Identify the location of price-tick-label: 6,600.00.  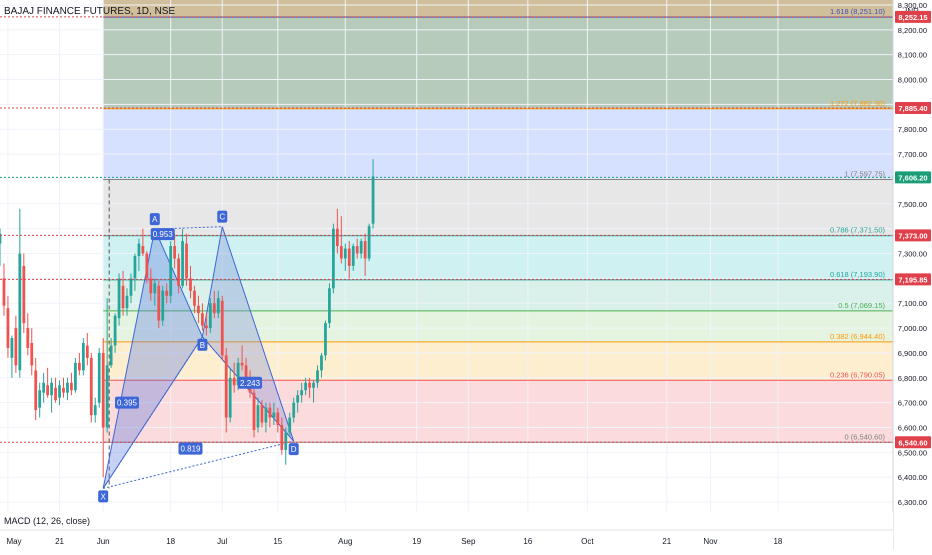
(912, 427).